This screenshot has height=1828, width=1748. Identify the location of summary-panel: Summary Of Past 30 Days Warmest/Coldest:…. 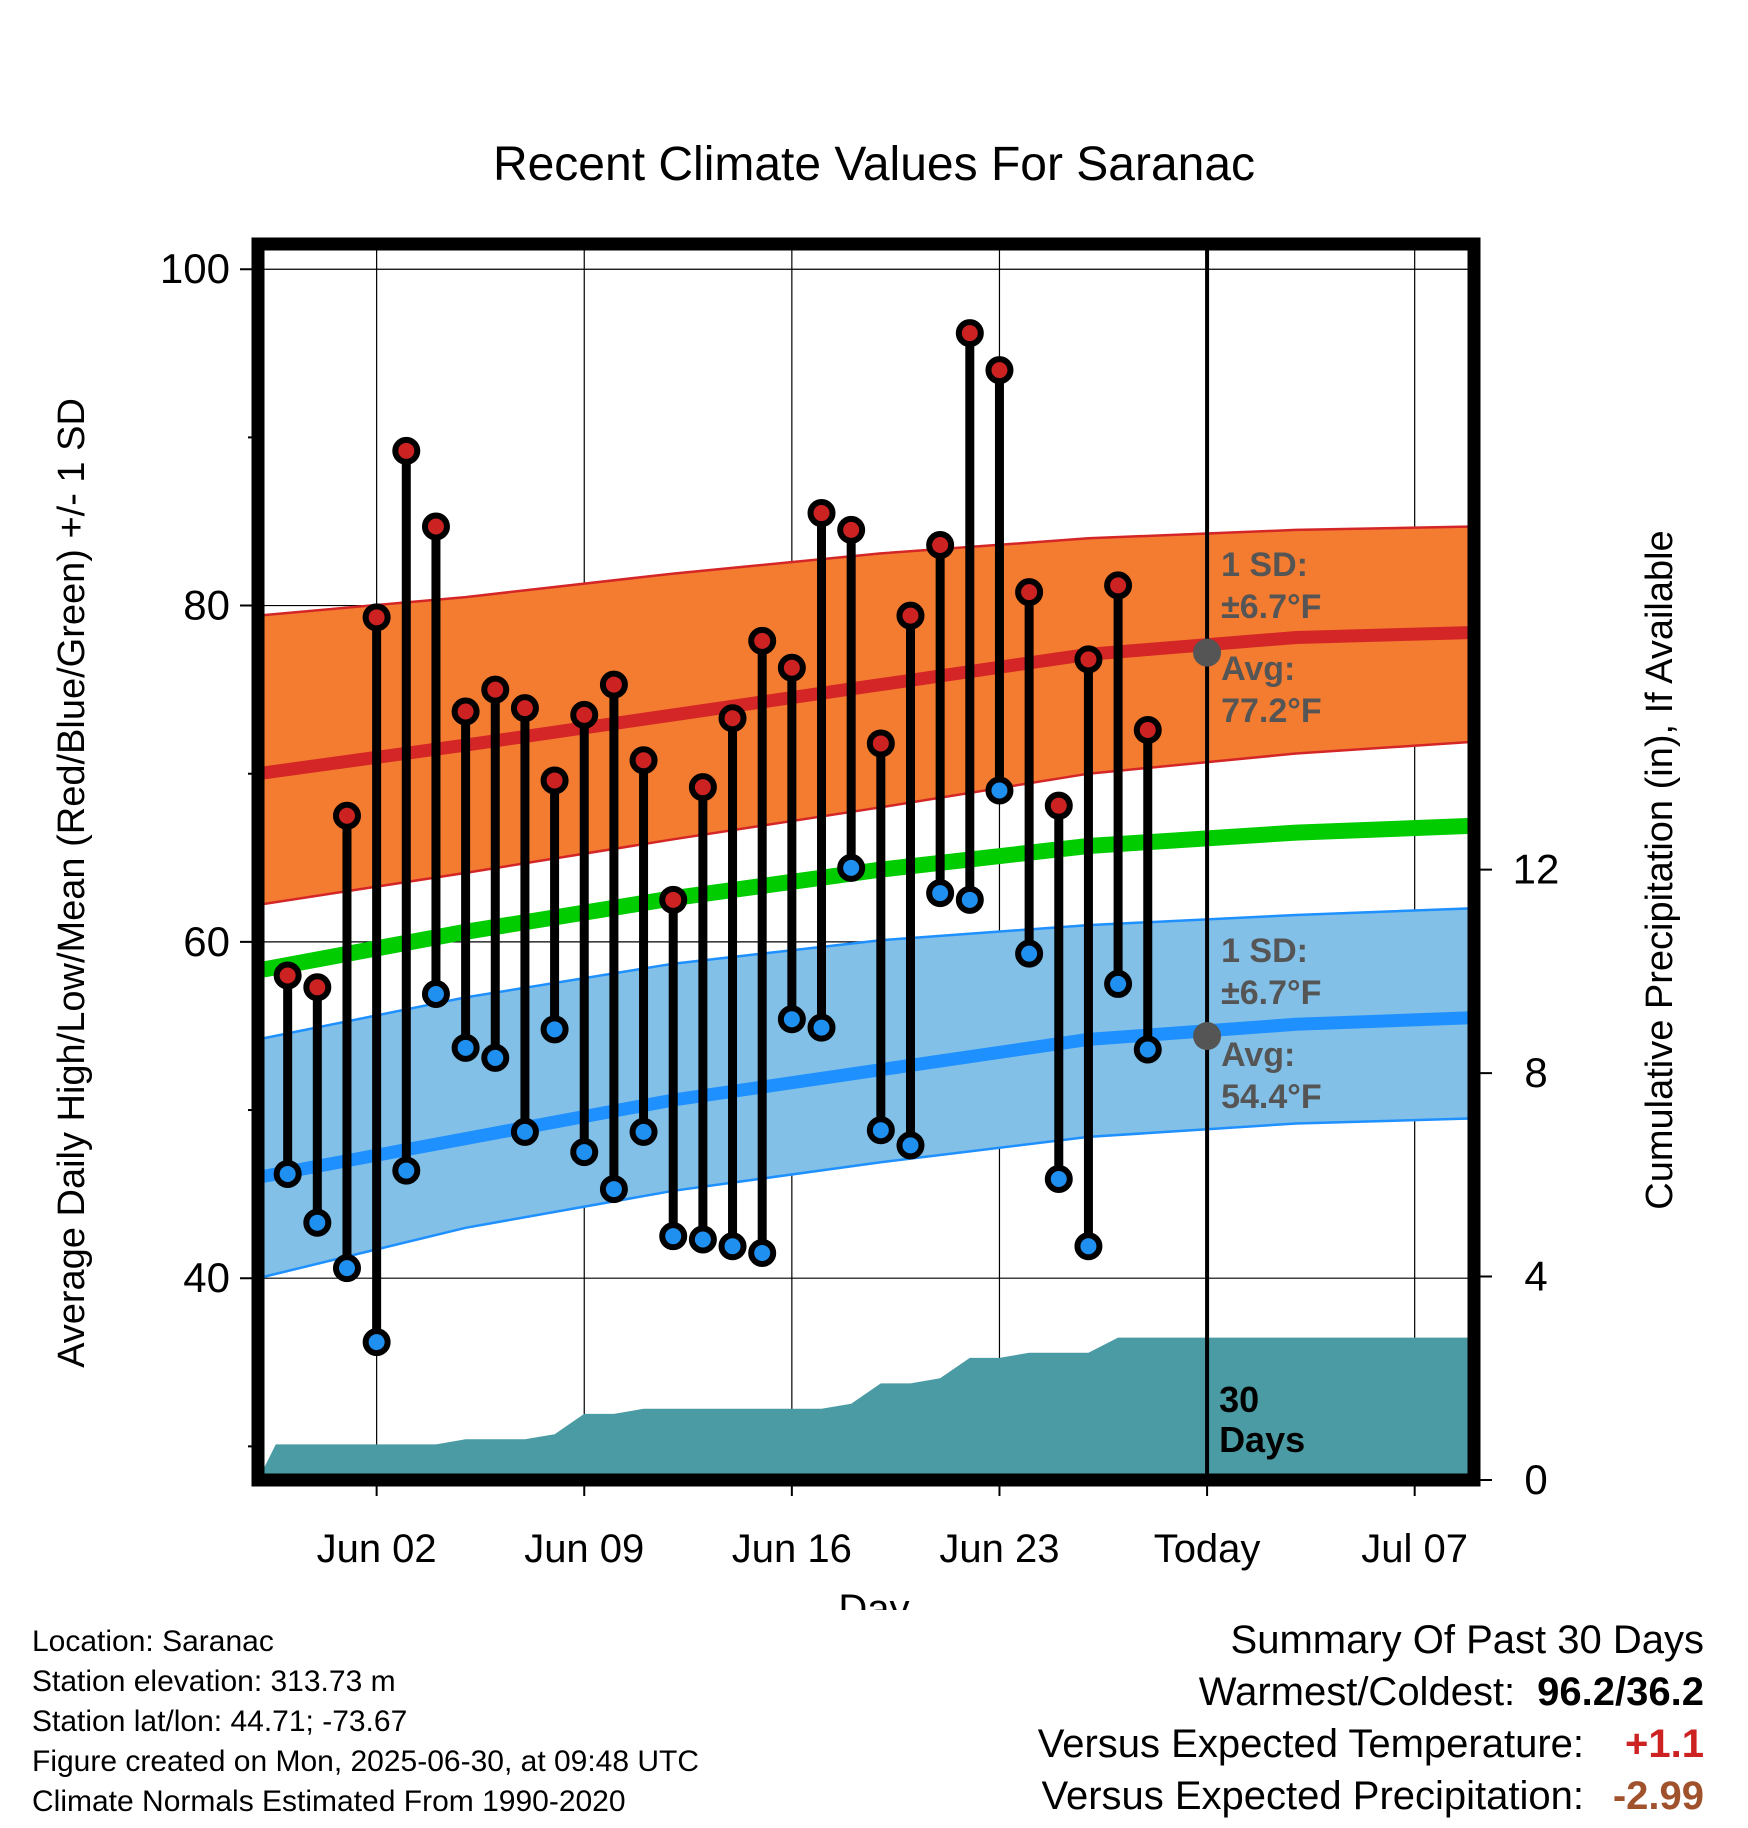
(1371, 1722).